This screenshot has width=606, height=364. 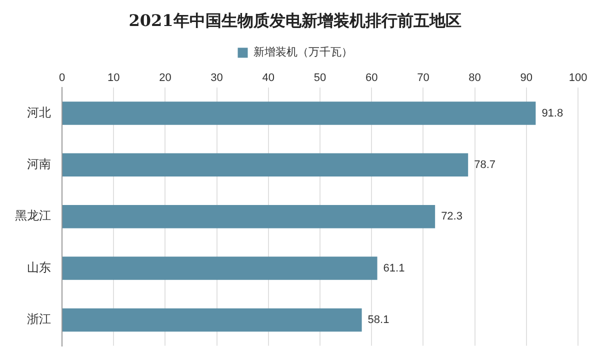 What do you see at coordinates (320, 78) in the screenshot?
I see `x-tick-label: 50` at bounding box center [320, 78].